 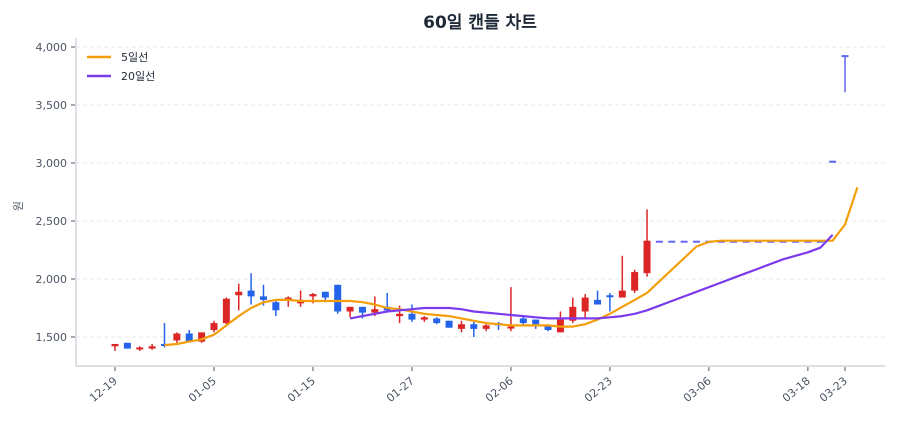 What do you see at coordinates (697, 389) in the screenshot?
I see `x-tick-label: 03-06` at bounding box center [697, 389].